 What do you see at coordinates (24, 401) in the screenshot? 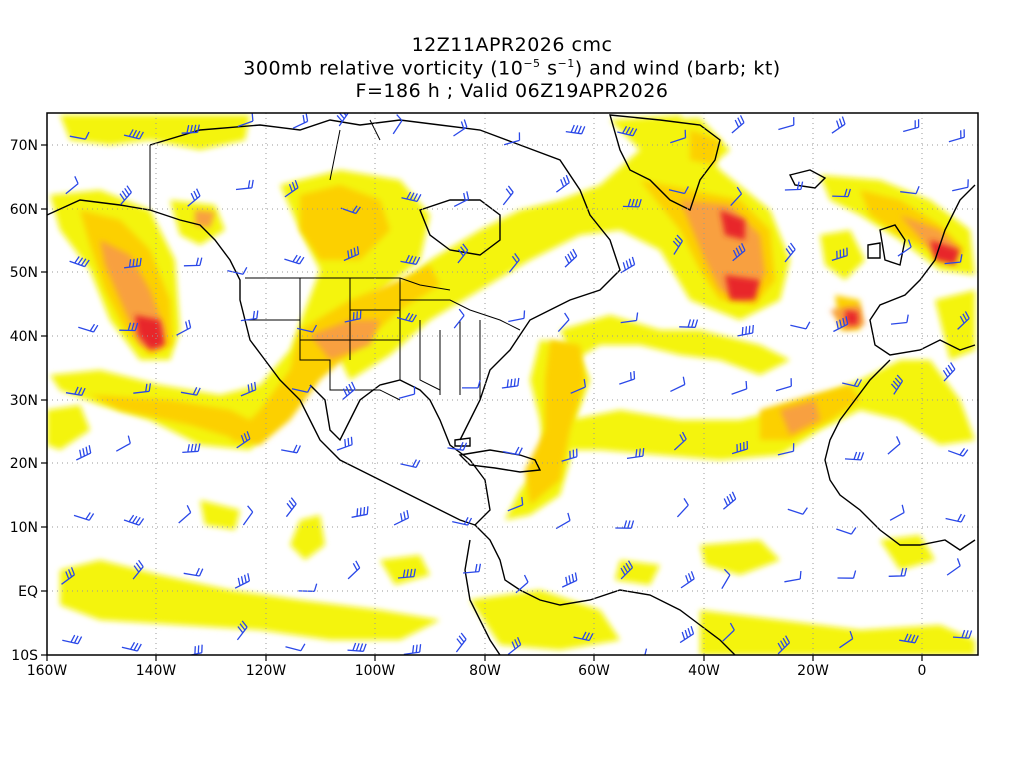
I see `lat-label: 30N` at bounding box center [24, 401].